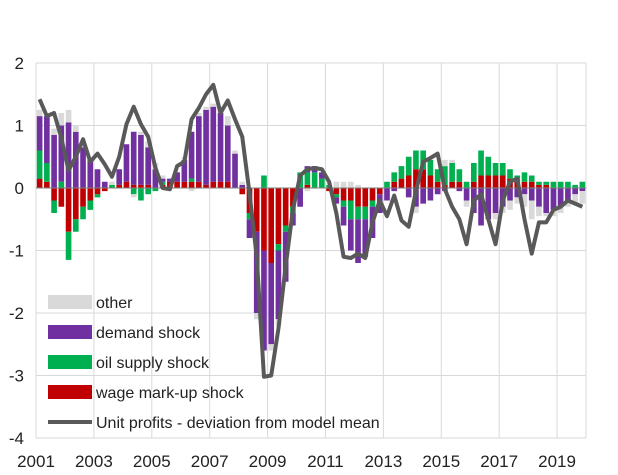 Image resolution: width=618 pixels, height=475 pixels. What do you see at coordinates (94, 461) in the screenshot?
I see `x-tick-label: 2003` at bounding box center [94, 461].